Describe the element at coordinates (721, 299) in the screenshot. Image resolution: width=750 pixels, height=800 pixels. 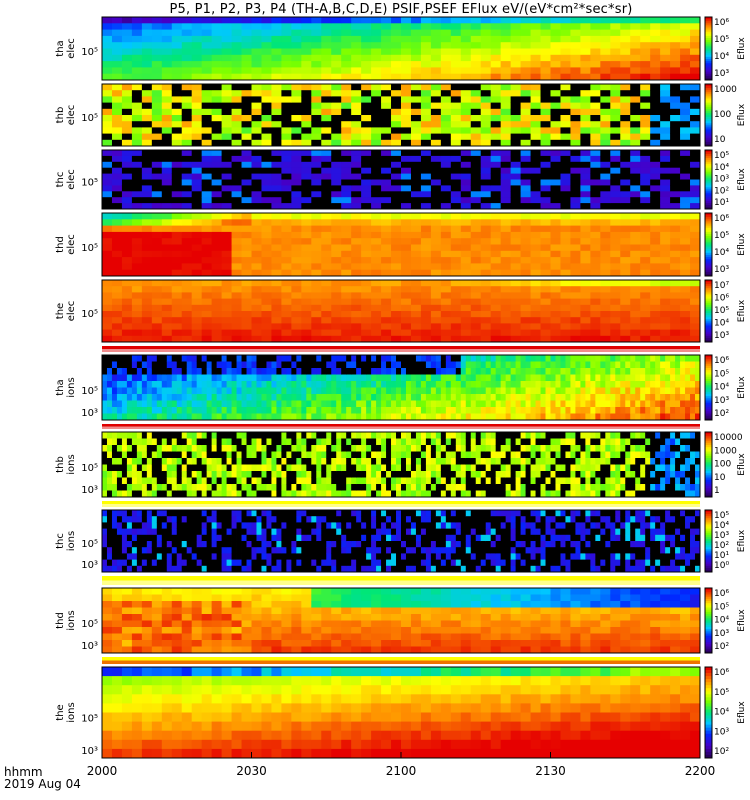
I see `colorbar-tick-label: 10⁶` at that location.